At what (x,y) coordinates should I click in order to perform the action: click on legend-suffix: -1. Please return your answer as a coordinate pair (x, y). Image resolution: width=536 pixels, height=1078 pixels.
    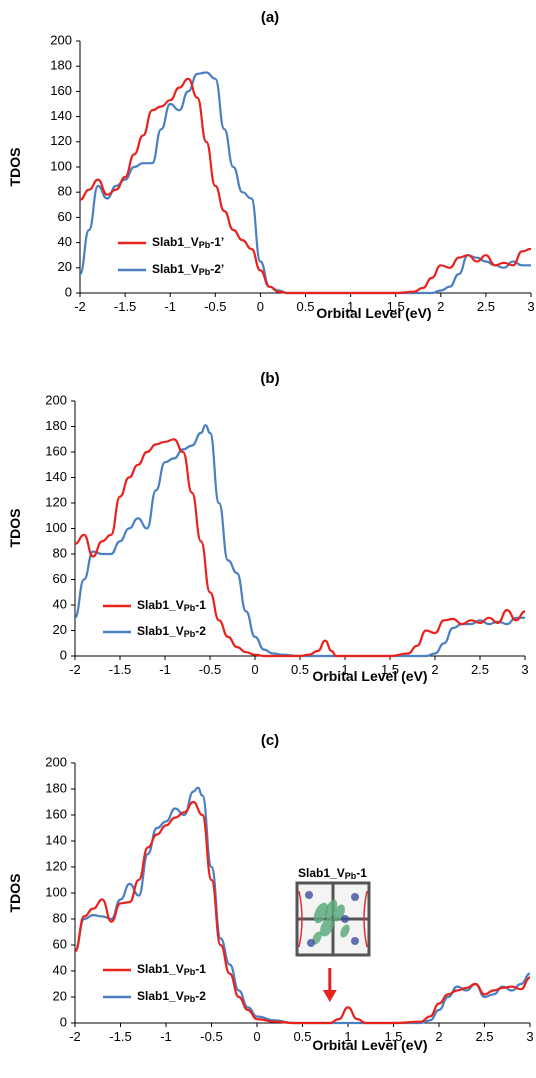
    Looking at the image, I should click on (361, 873).